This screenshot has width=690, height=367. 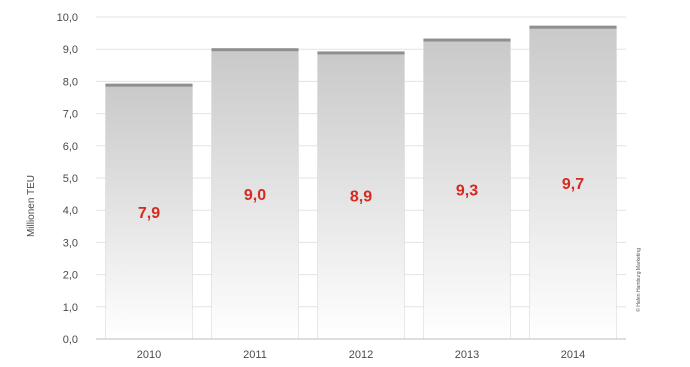 I want to click on y-tick-label: 8,0, so click(x=70, y=82).